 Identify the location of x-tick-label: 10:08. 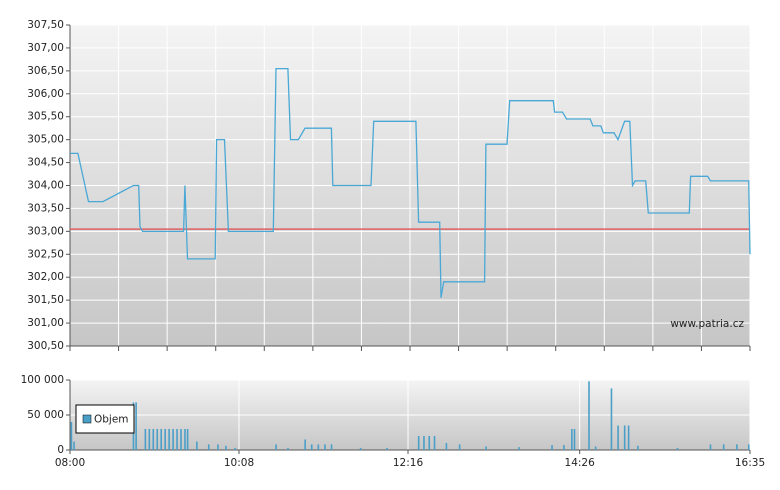
(239, 463).